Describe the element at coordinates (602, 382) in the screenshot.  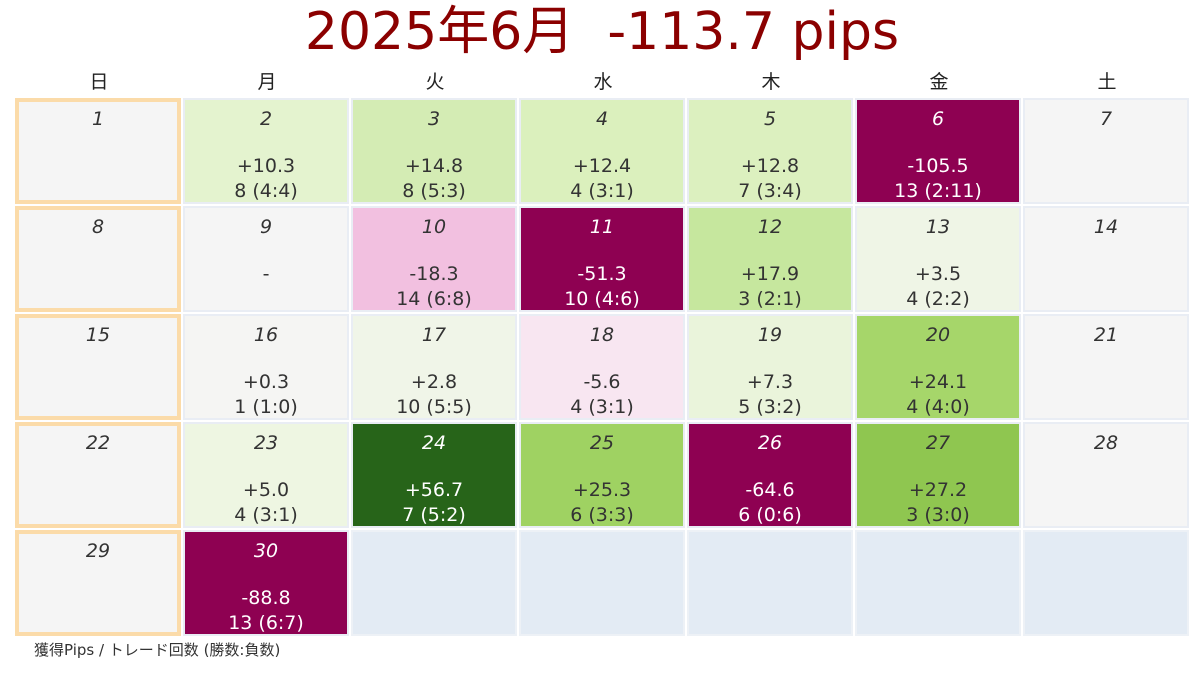
I see `pips-value: -5.6` at that location.